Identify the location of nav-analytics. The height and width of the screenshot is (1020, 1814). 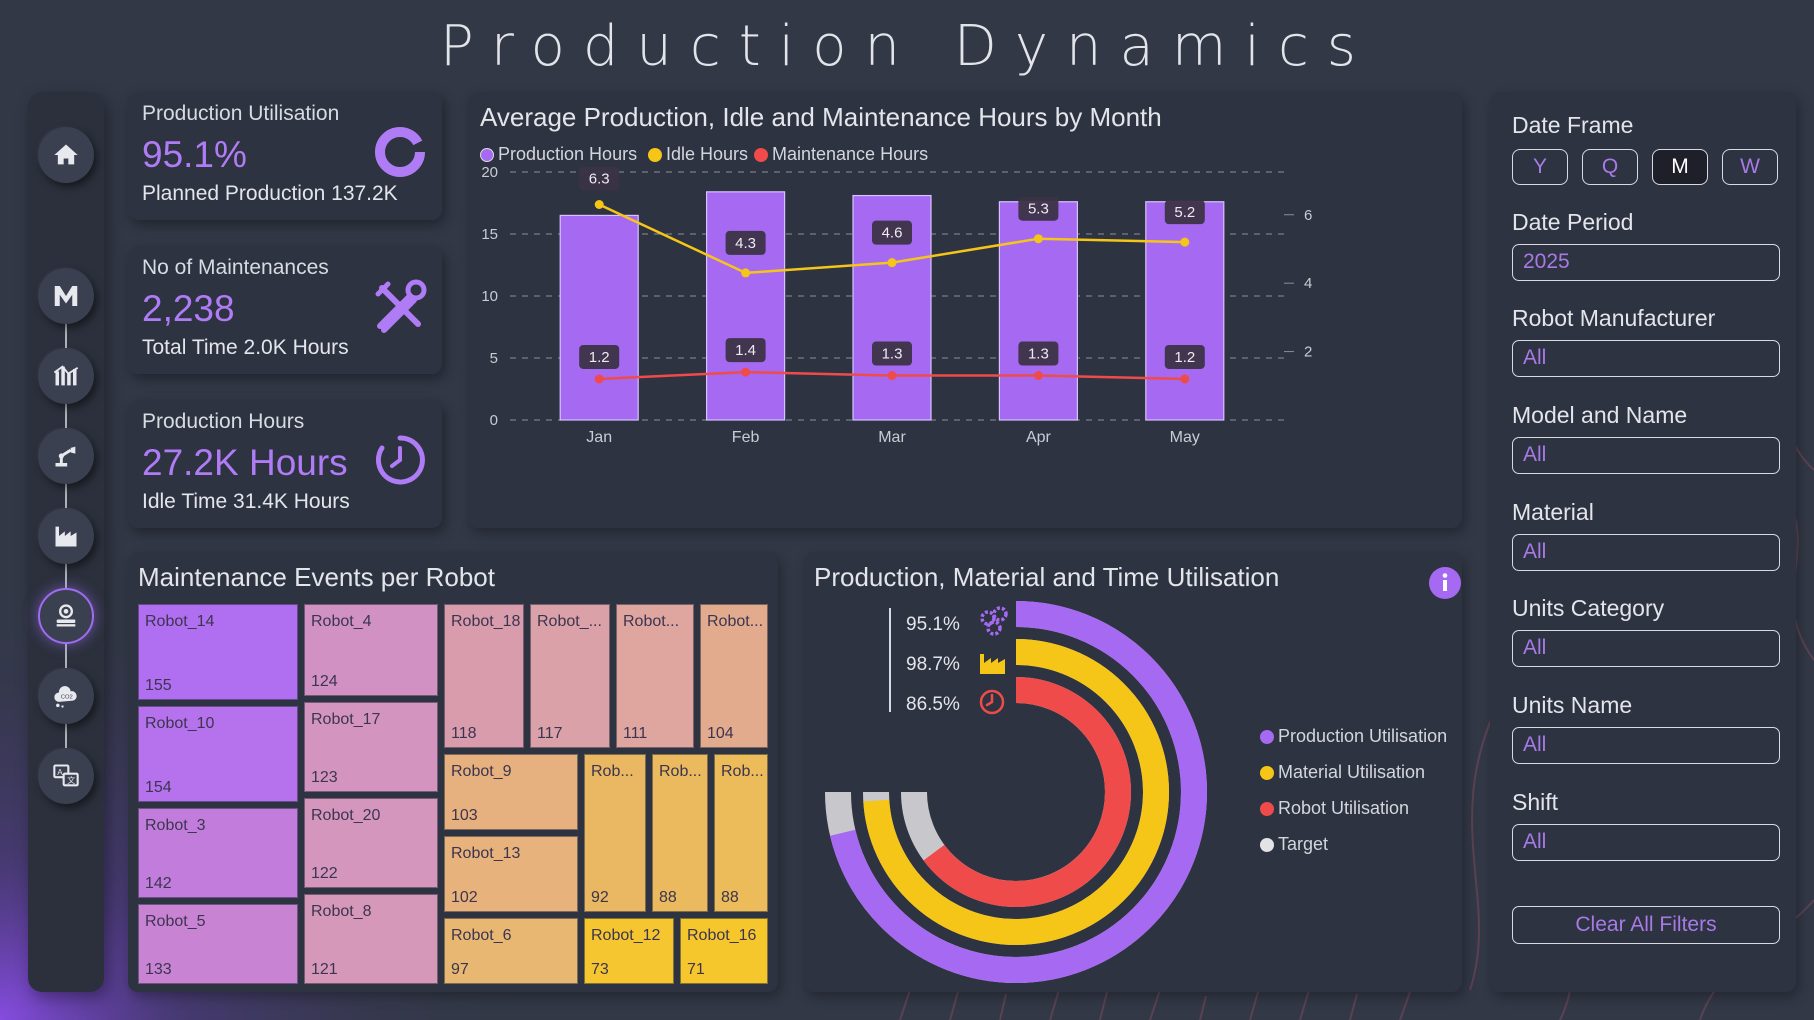
(66, 376).